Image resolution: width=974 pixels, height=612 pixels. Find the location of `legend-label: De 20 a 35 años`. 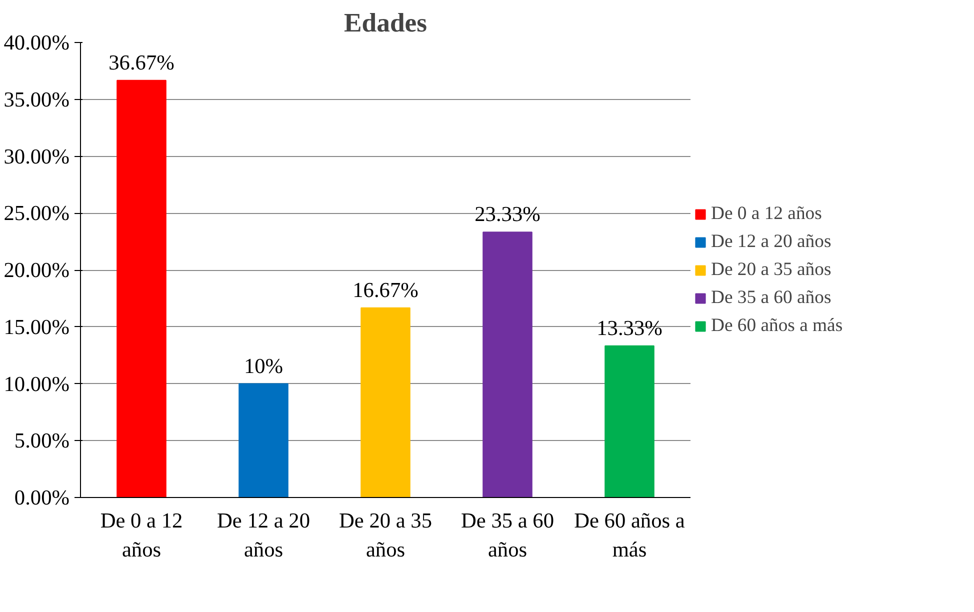

legend-label: De 20 a 35 años is located at coordinates (771, 269).